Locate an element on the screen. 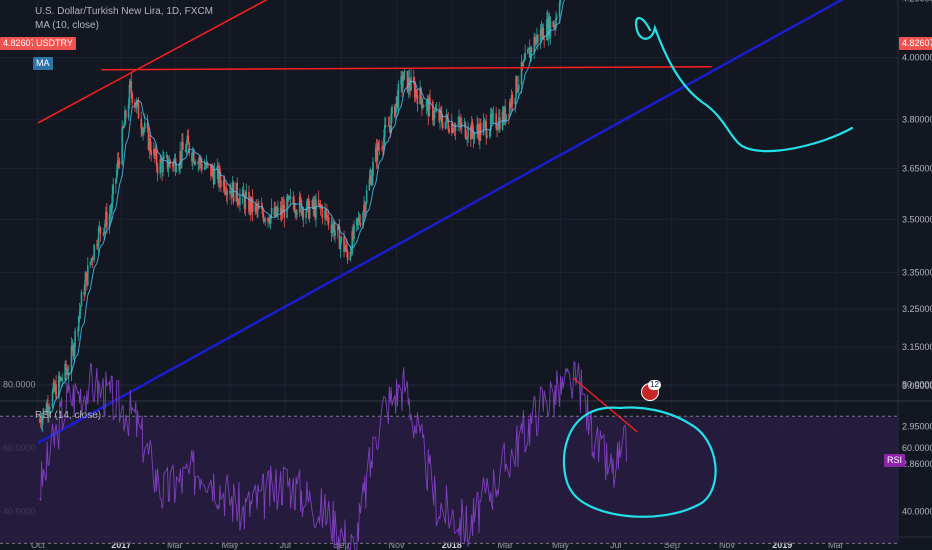 The height and width of the screenshot is (550, 932). ma-study-label: MA (10, close) is located at coordinates (67, 25).